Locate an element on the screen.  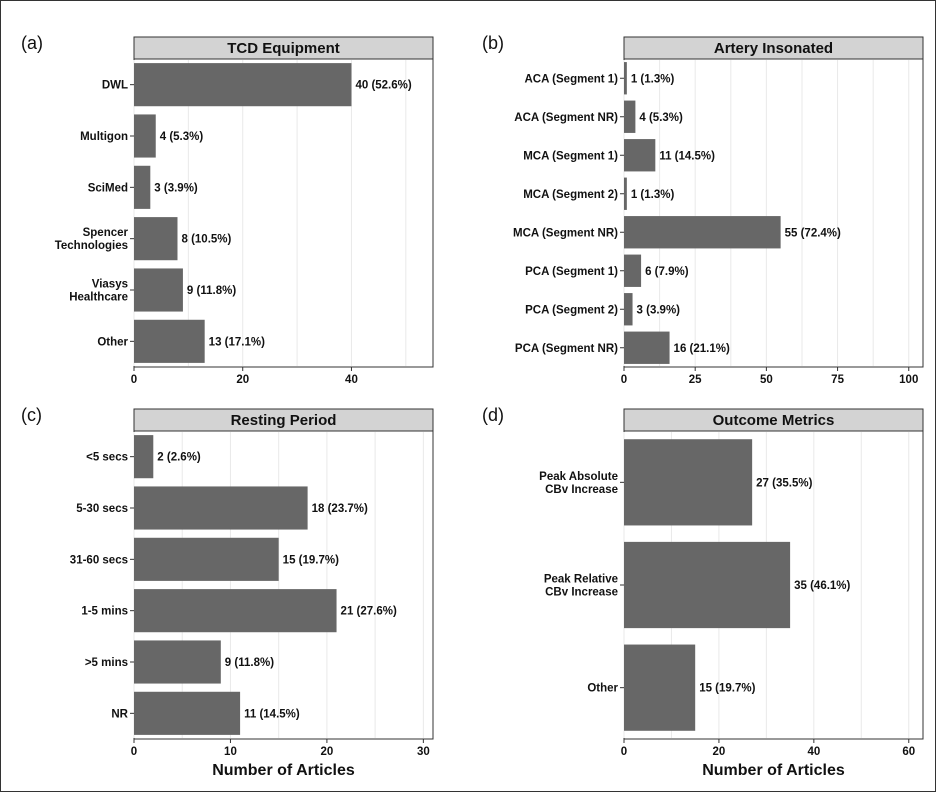
data-label: 16 (21.1%) is located at coordinates (702, 349).